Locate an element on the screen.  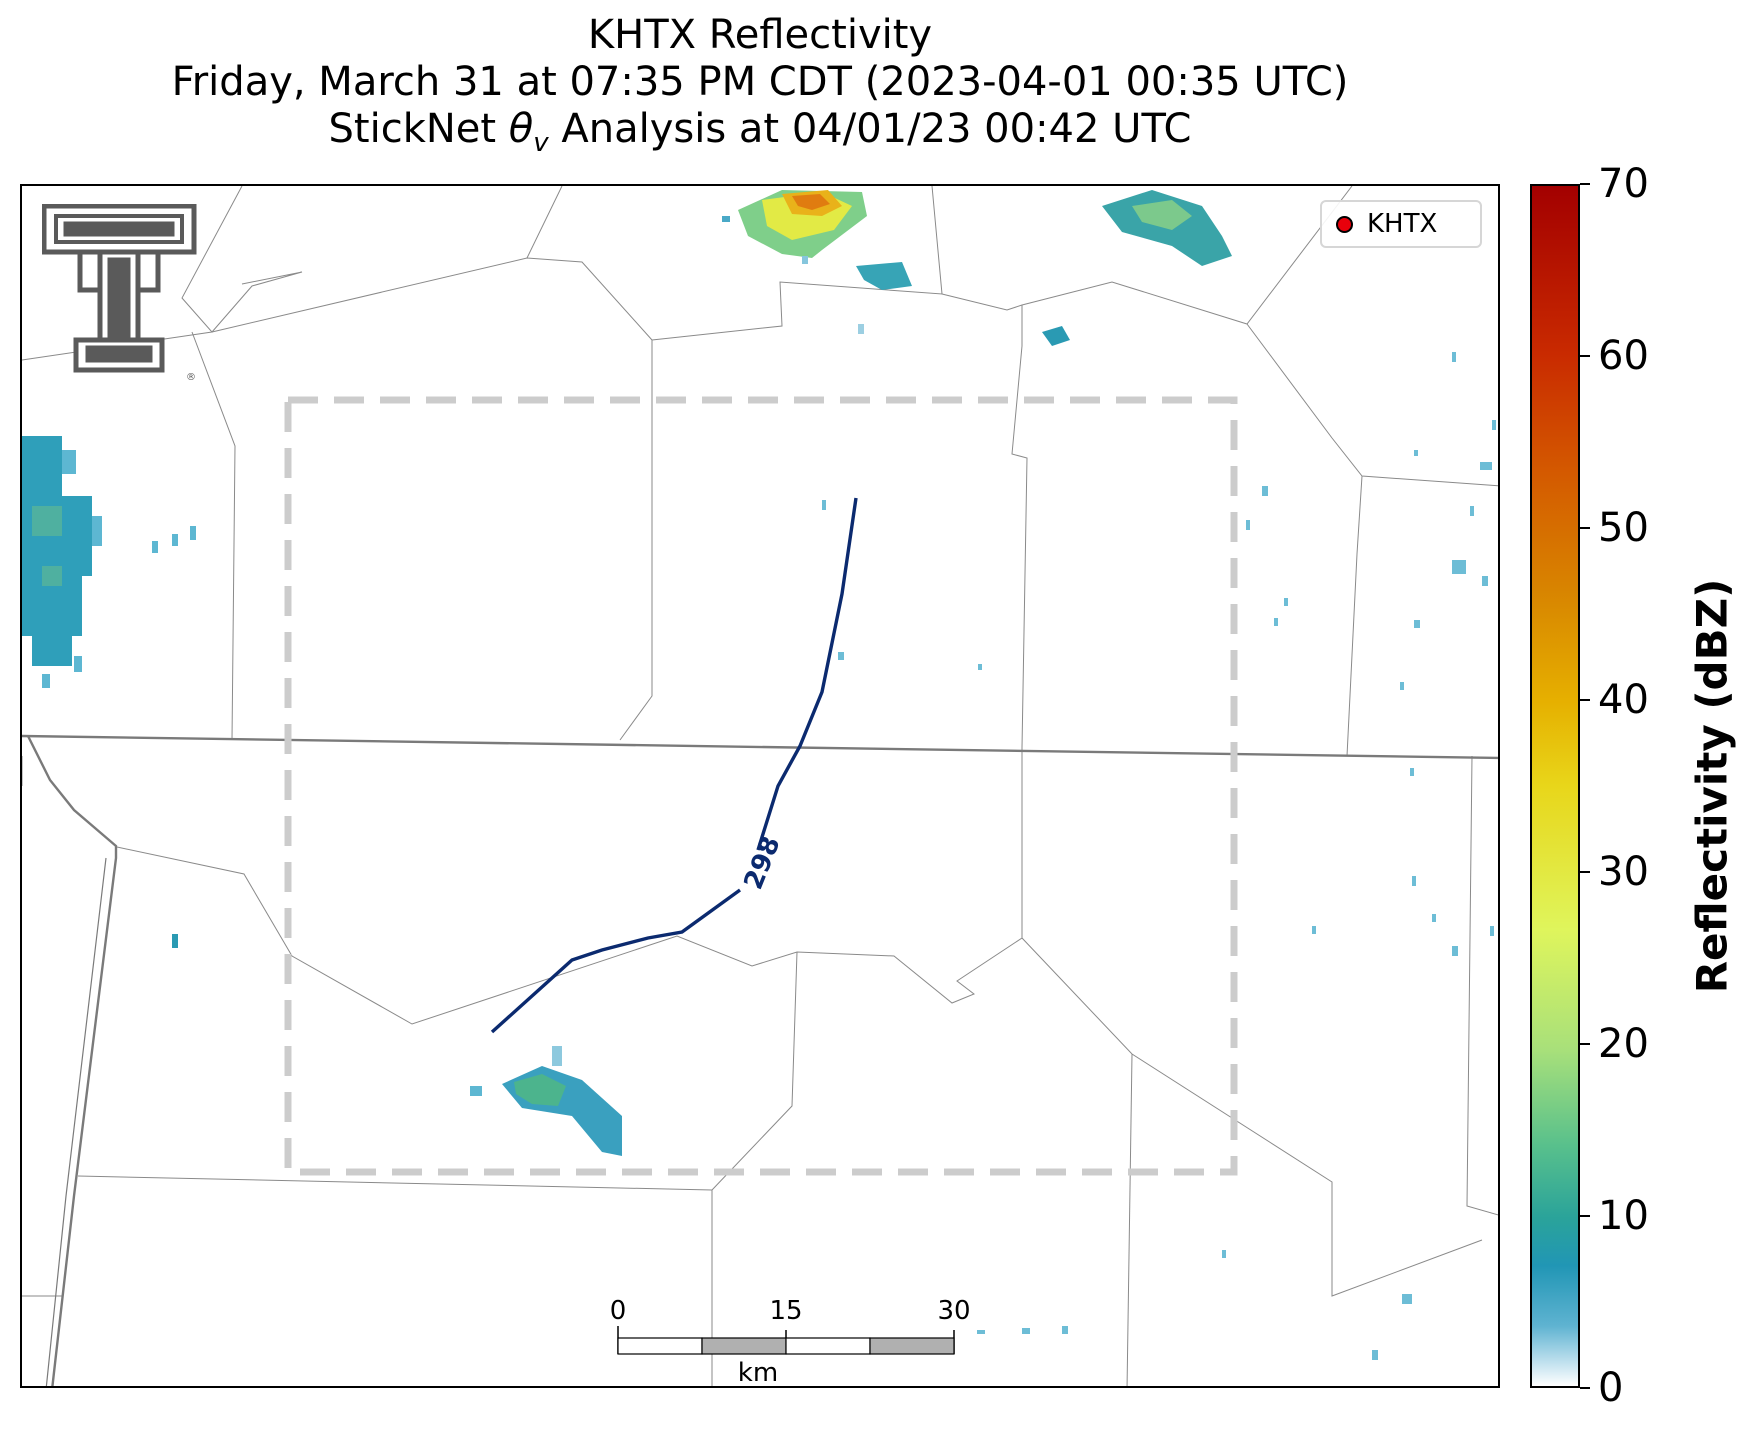
colorbar-tick-label: 70 is located at coordinates (1623, 184).